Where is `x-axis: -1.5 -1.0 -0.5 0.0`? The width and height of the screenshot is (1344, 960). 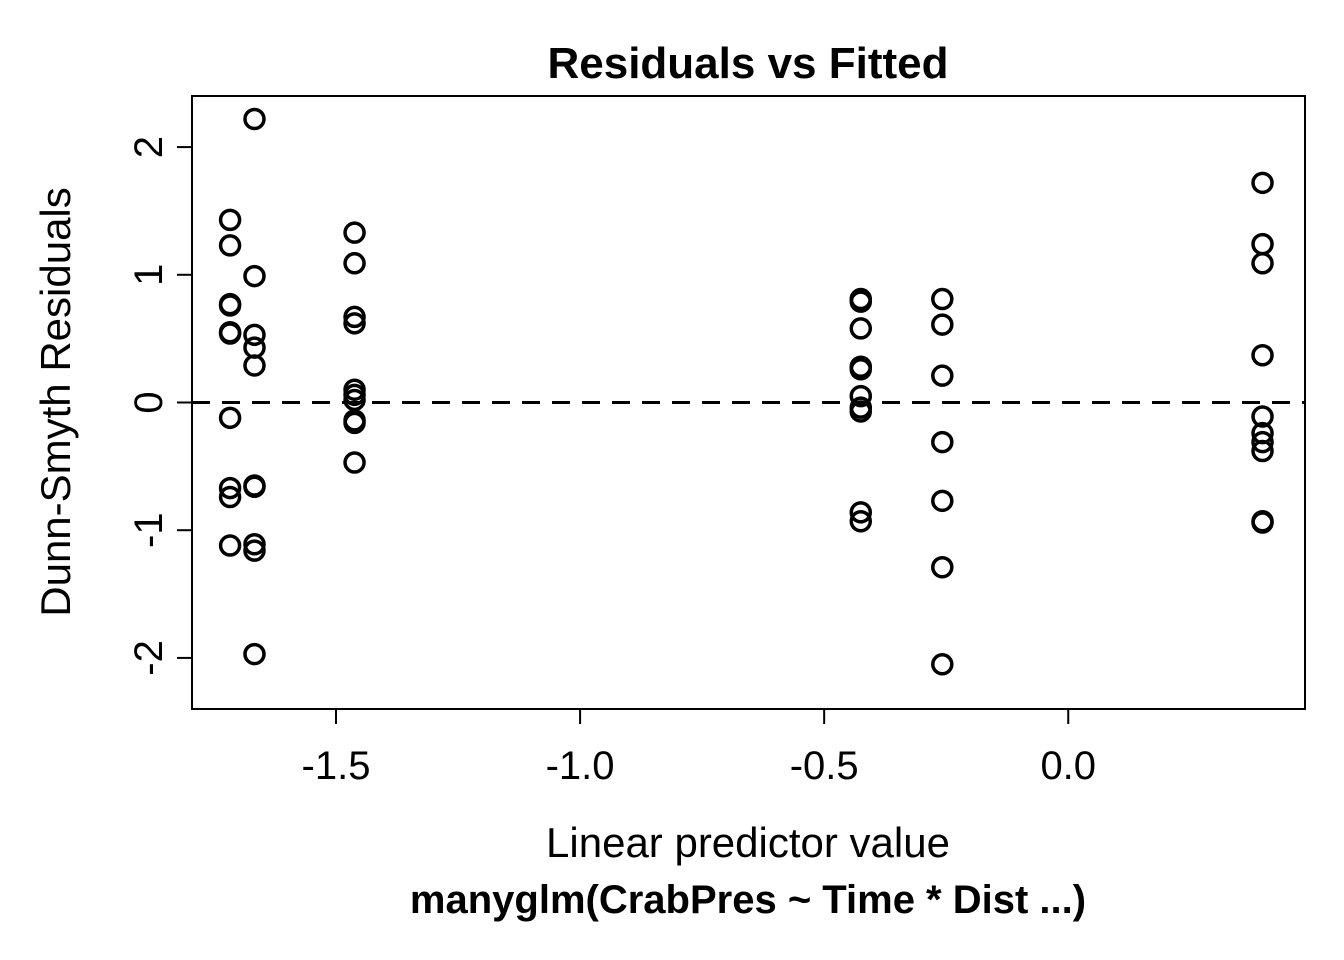 x-axis: -1.5 -1.0 -0.5 0.0 is located at coordinates (699, 748).